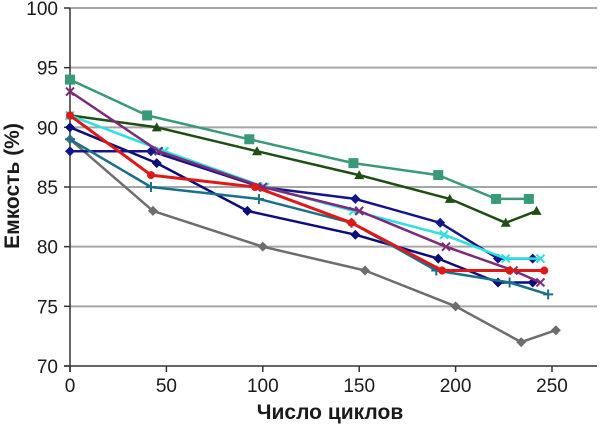 This screenshot has height=433, width=600. I want to click on y-tick-label: 90, so click(47, 128).